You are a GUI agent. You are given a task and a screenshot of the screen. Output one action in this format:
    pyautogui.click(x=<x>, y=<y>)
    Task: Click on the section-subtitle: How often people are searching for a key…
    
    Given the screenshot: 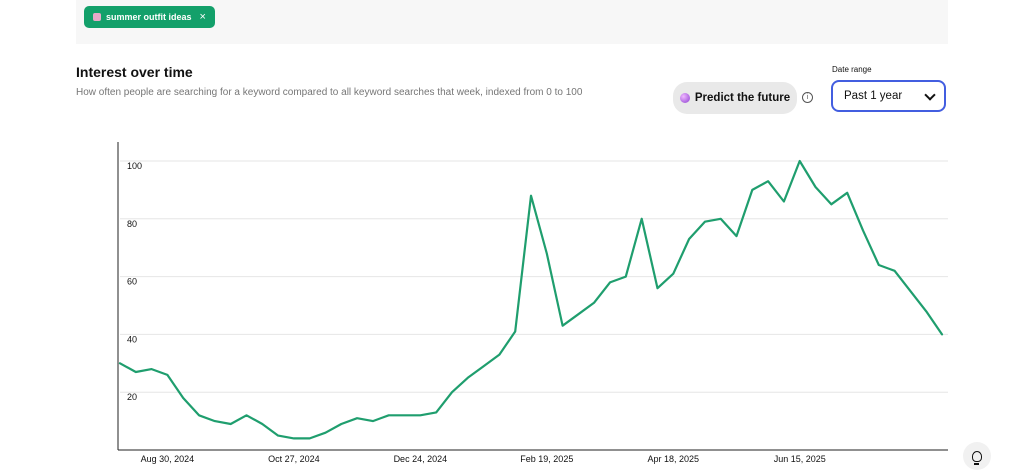 What is the action you would take?
    pyautogui.click(x=329, y=92)
    